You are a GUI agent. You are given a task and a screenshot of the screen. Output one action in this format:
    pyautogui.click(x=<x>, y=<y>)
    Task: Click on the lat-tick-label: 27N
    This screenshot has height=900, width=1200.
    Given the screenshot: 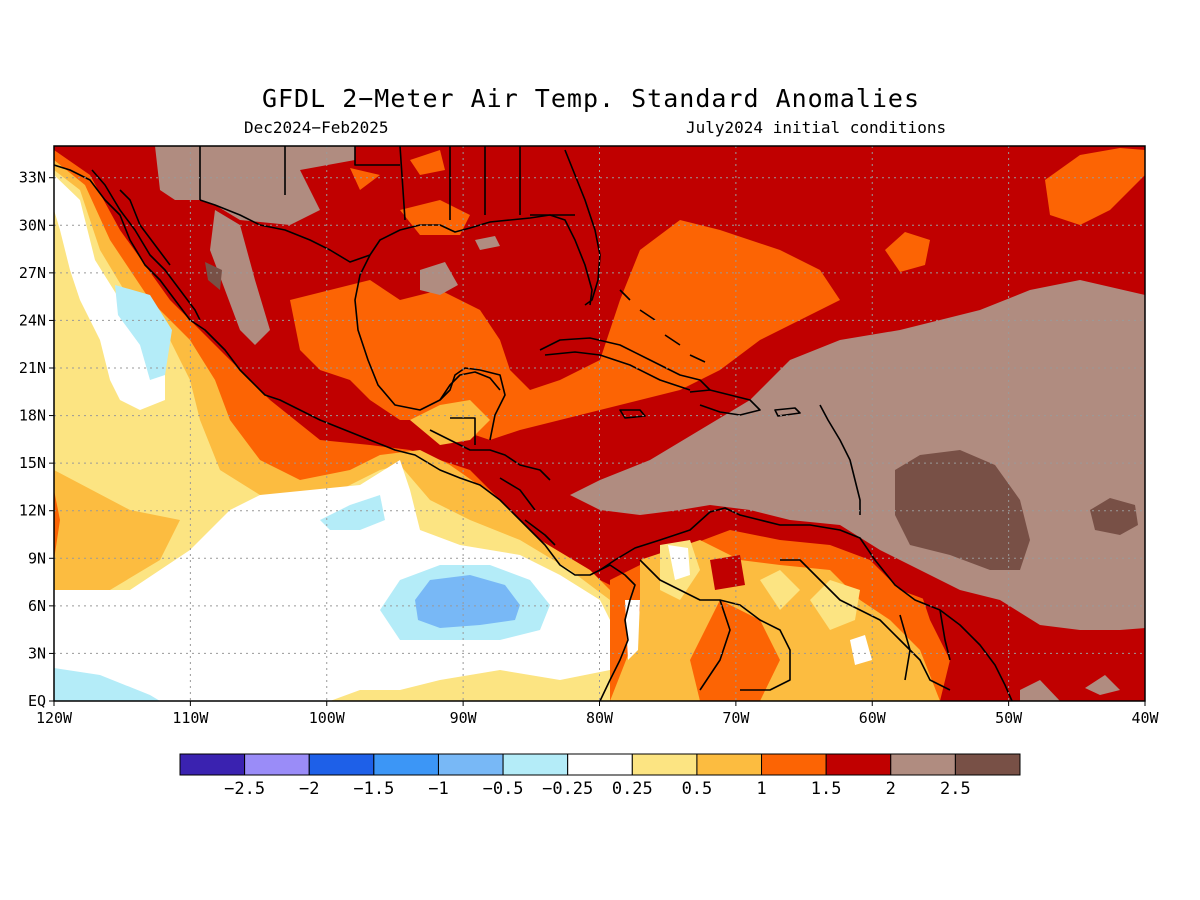 What is the action you would take?
    pyautogui.click(x=32, y=273)
    